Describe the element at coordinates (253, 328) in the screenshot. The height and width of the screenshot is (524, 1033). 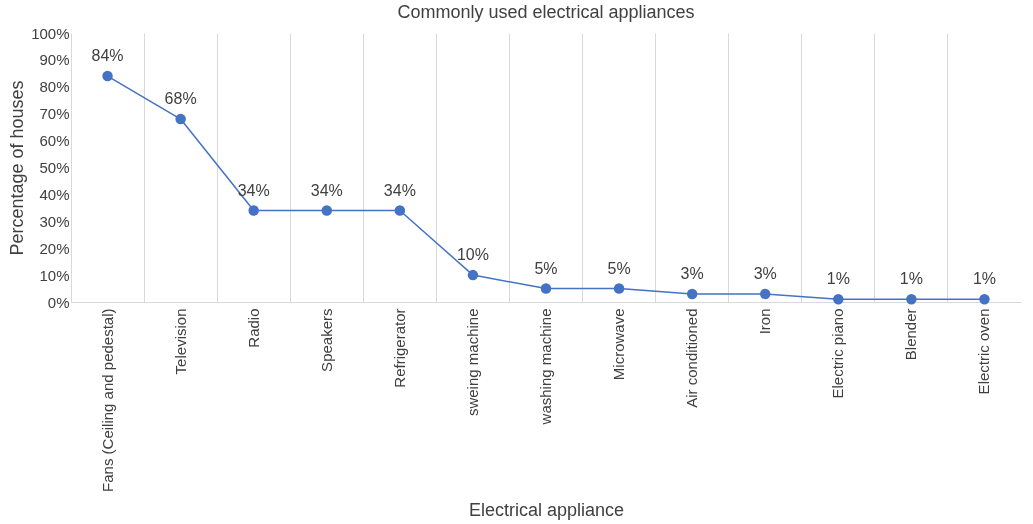
I see `x-tick-label: Radio` at that location.